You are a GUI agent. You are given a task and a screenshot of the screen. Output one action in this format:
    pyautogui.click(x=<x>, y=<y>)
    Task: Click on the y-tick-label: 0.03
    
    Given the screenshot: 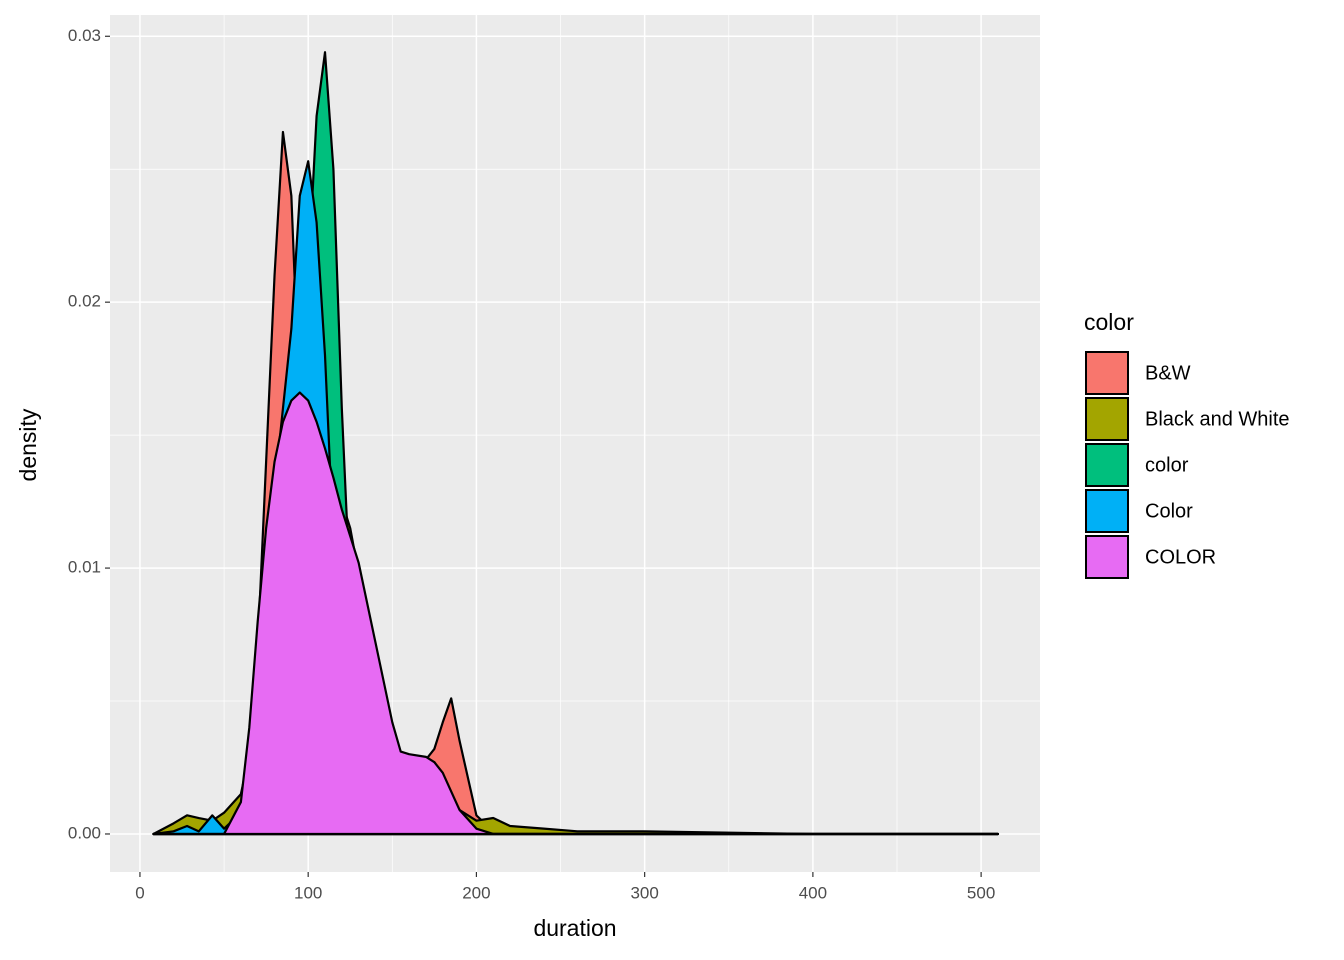 What is the action you would take?
    pyautogui.click(x=84, y=35)
    